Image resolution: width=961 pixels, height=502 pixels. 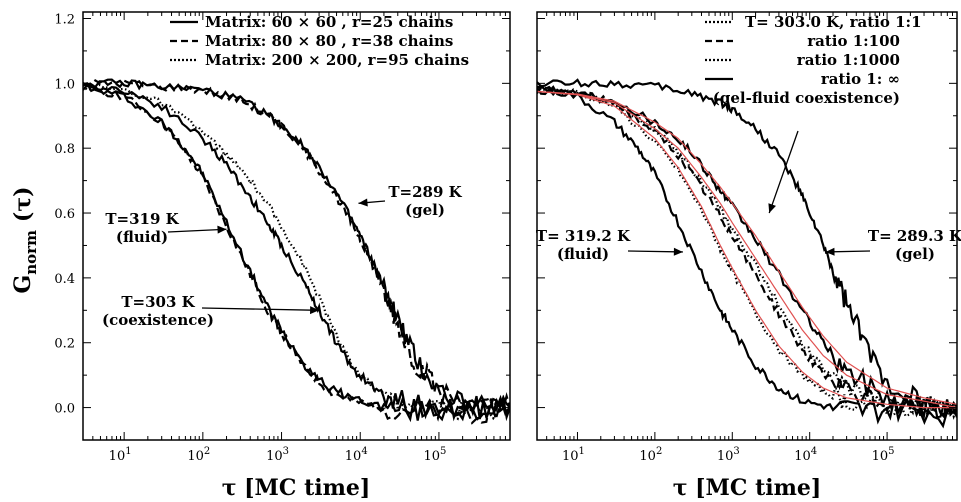 What do you see at coordinates (329, 41) in the screenshot?
I see `legend-label: Matrix: 80 × 80 , r=38 chains` at bounding box center [329, 41].